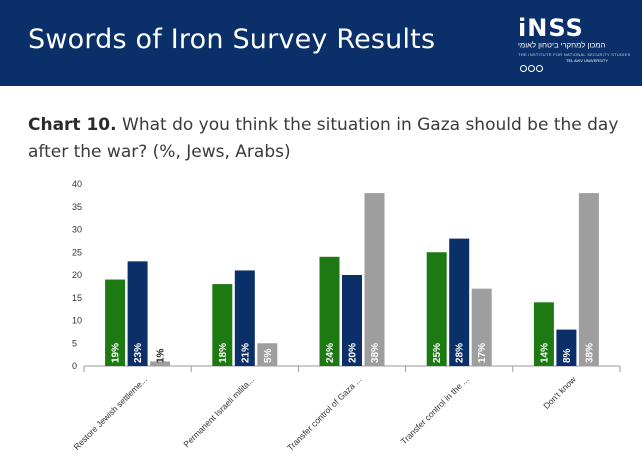 This screenshot has width=642, height=459. I want to click on y-tick-label: 25, so click(77, 252).